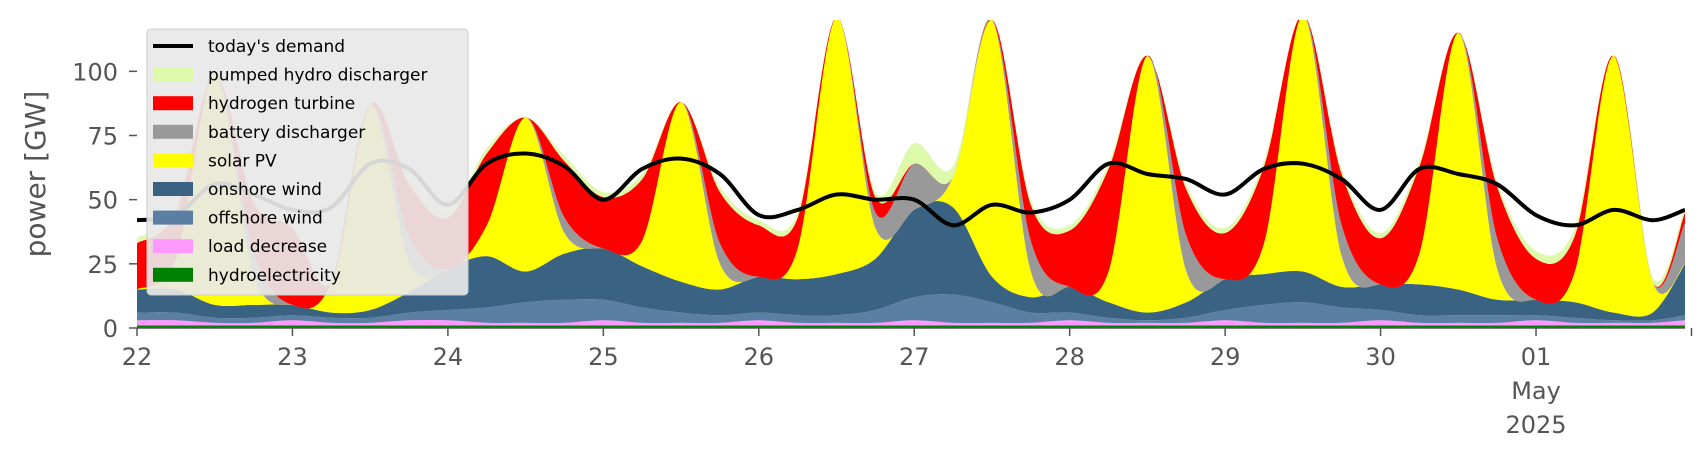  I want to click on legend-box, so click(307, 162).